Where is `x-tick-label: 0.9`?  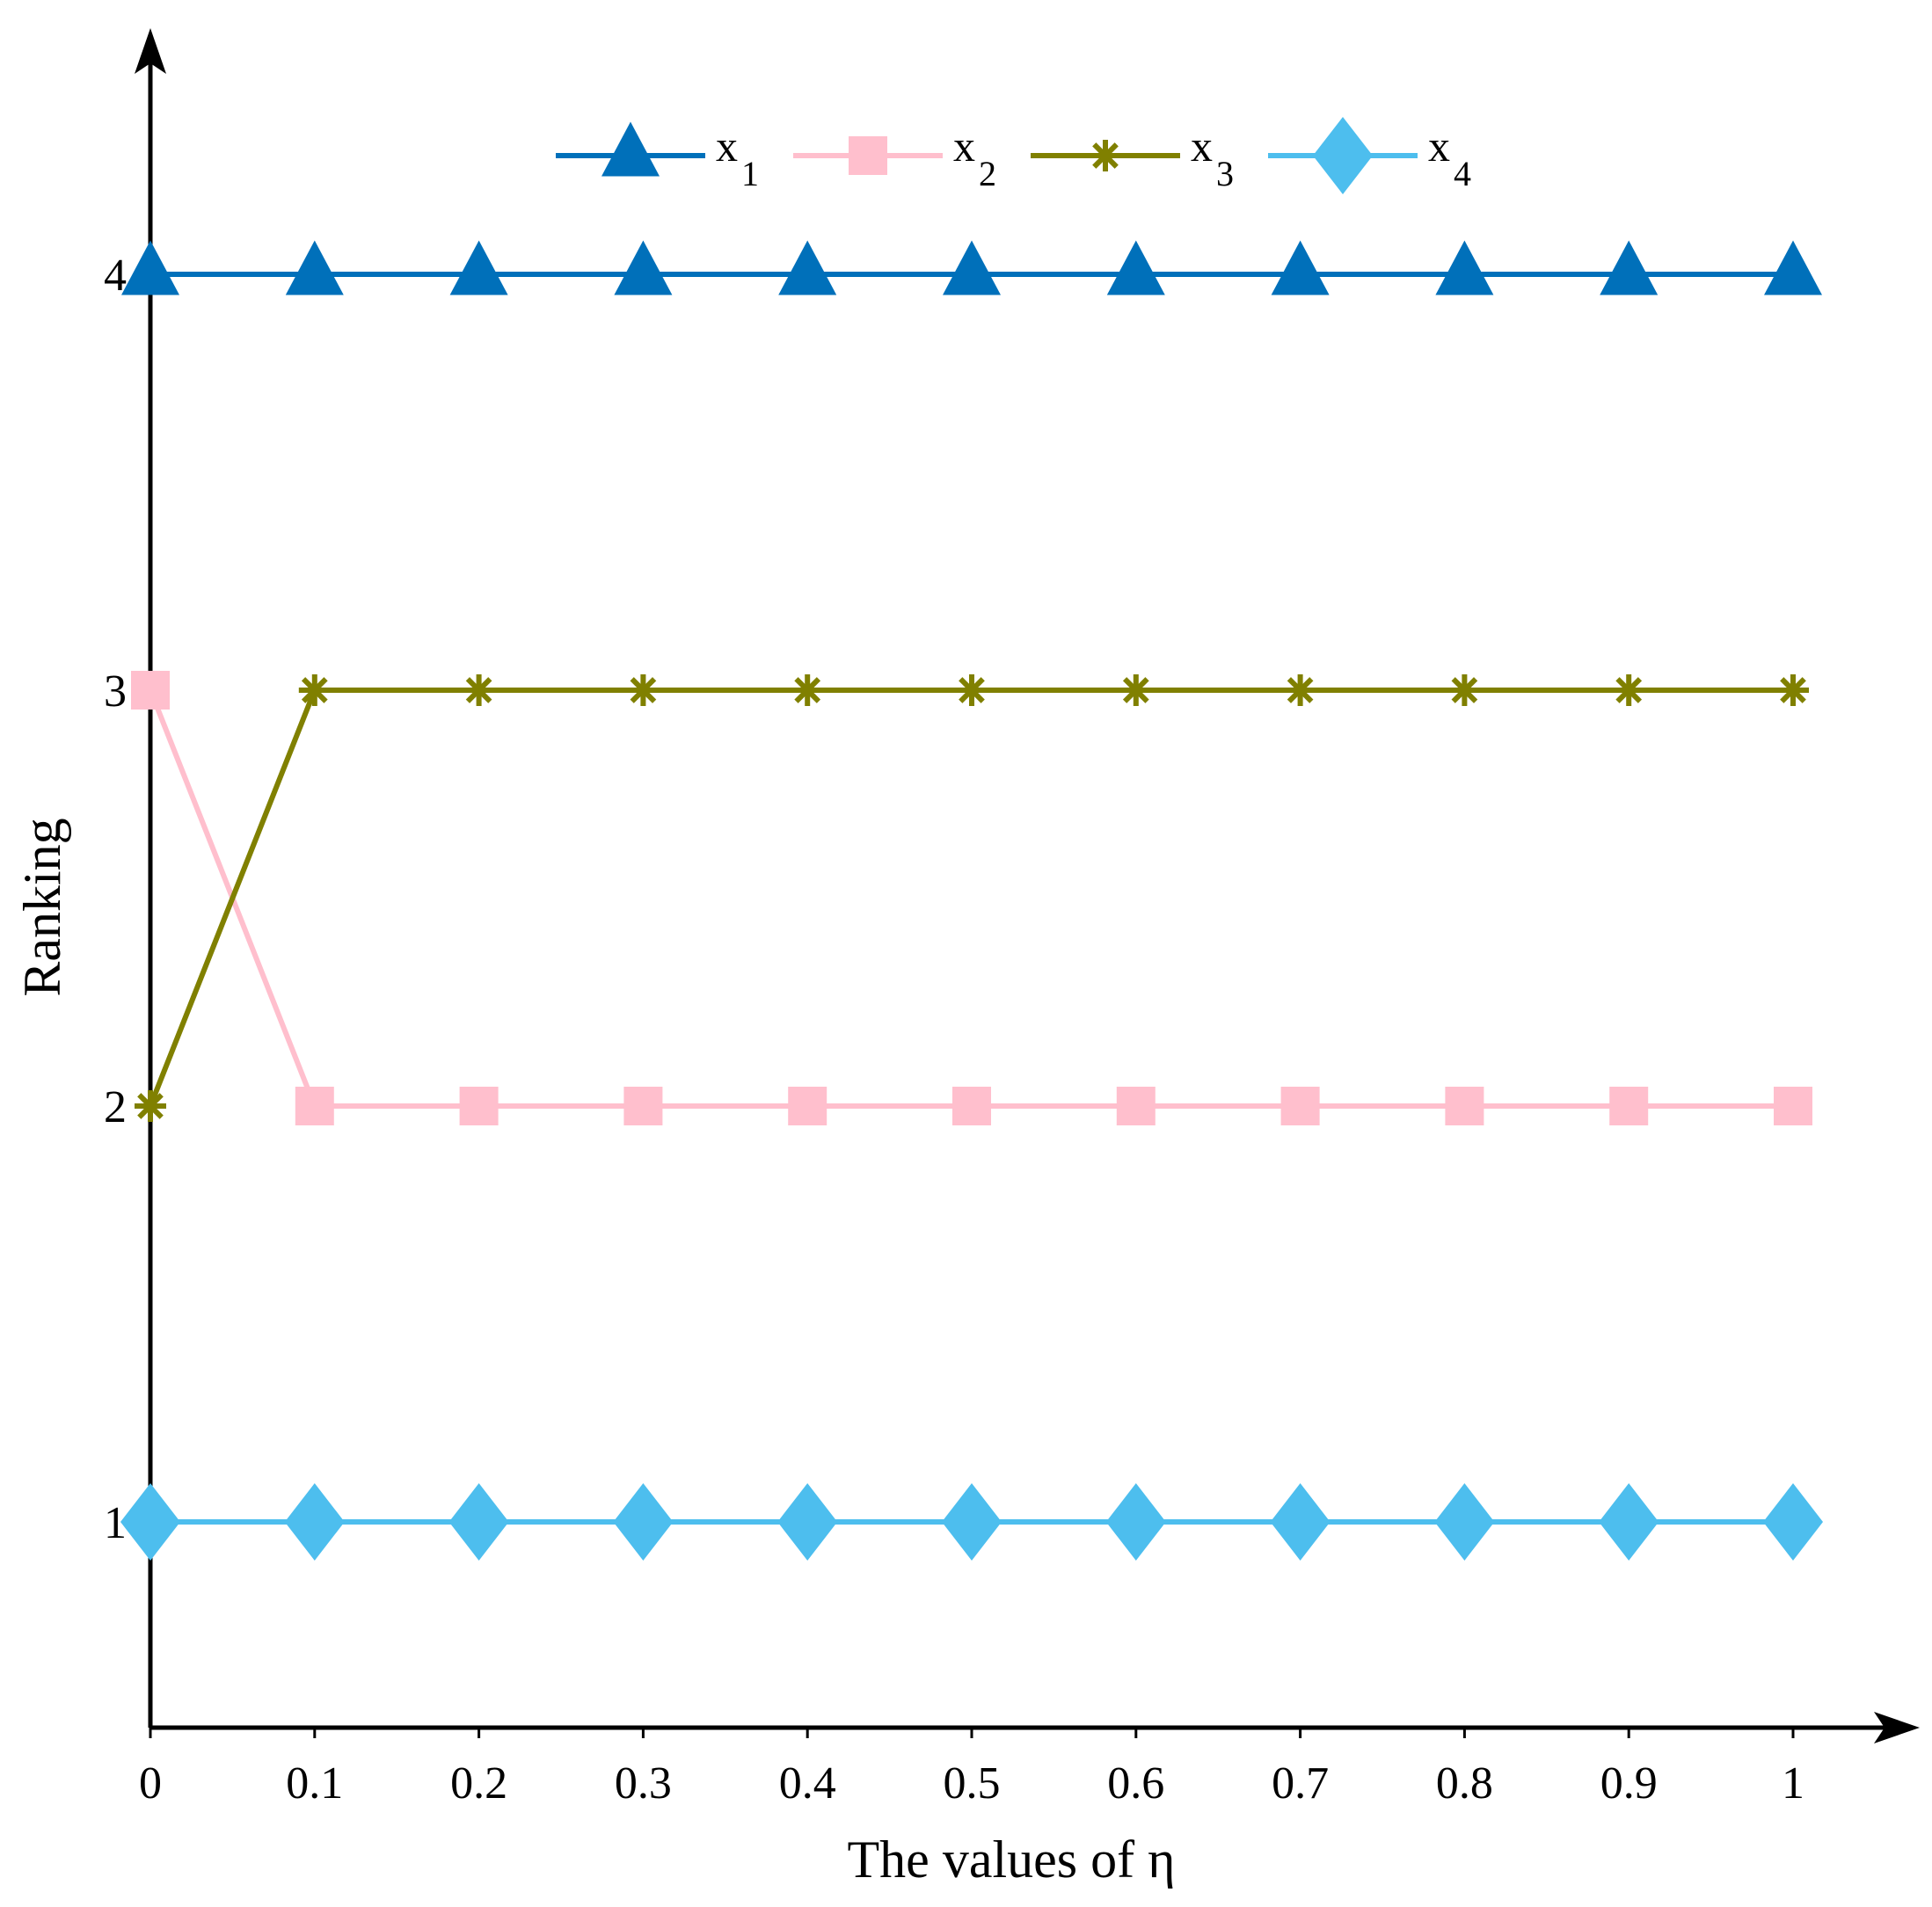 x-tick-label: 0.9 is located at coordinates (1629, 1783).